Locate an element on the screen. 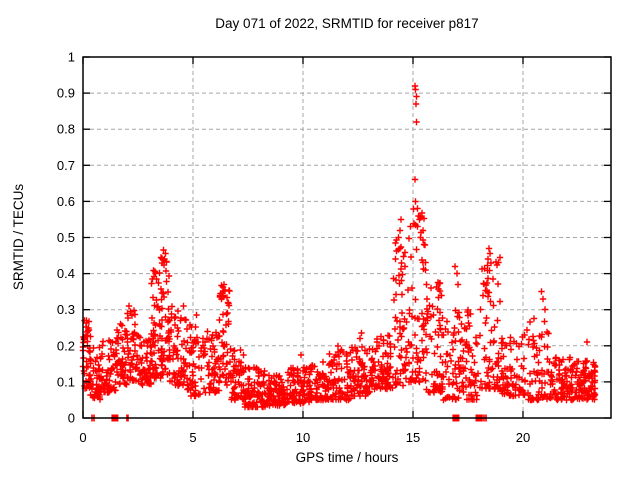  x-tick-label: 5 is located at coordinates (192, 437).